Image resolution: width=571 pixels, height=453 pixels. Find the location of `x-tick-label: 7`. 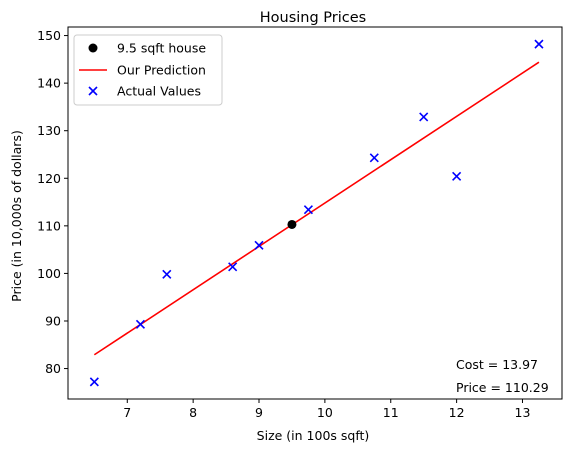

x-tick-label: 7 is located at coordinates (127, 412).